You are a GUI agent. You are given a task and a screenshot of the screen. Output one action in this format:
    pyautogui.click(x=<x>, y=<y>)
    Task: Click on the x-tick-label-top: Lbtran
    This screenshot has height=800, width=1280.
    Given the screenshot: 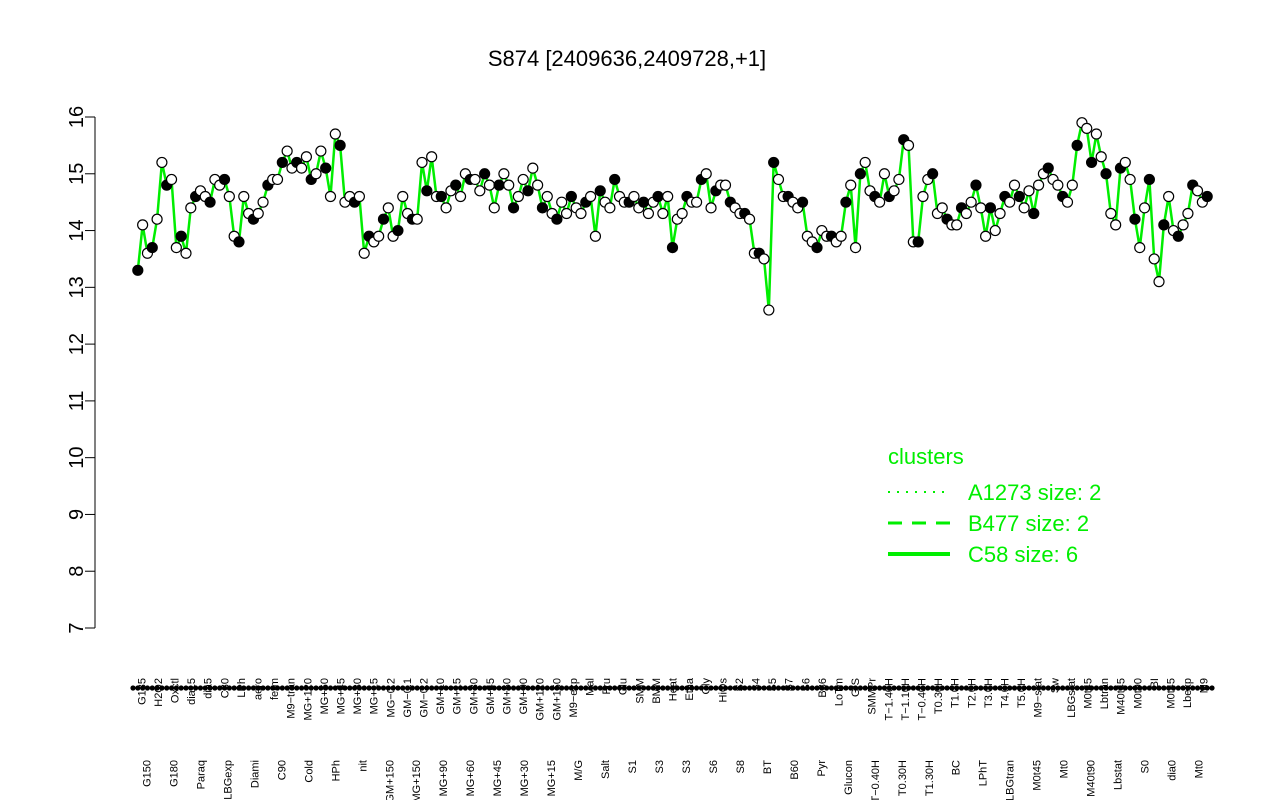 What is the action you would take?
    pyautogui.click(x=1105, y=693)
    